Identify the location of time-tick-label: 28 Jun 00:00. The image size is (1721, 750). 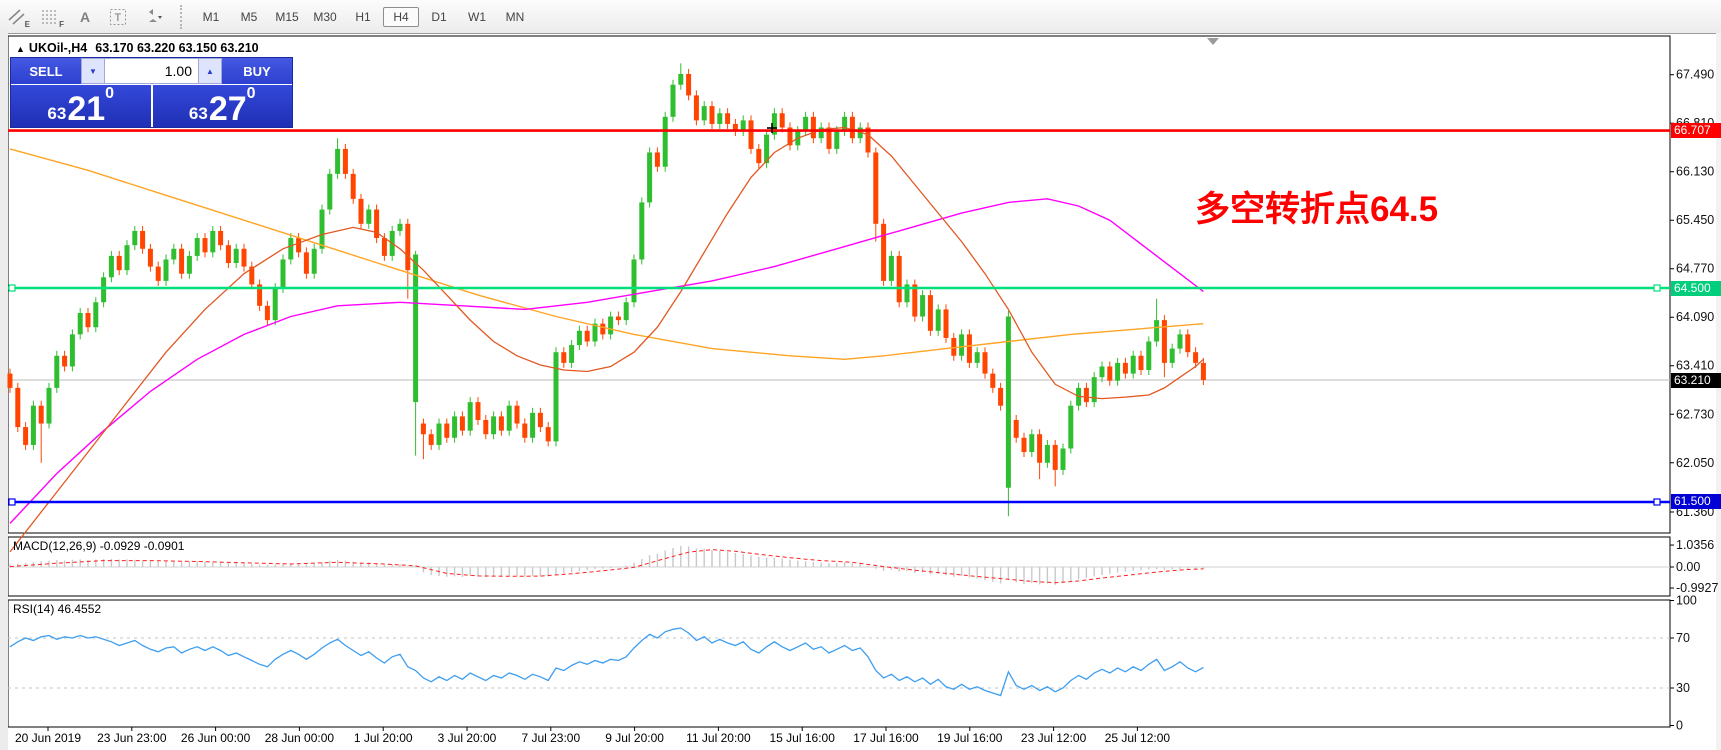
(300, 738).